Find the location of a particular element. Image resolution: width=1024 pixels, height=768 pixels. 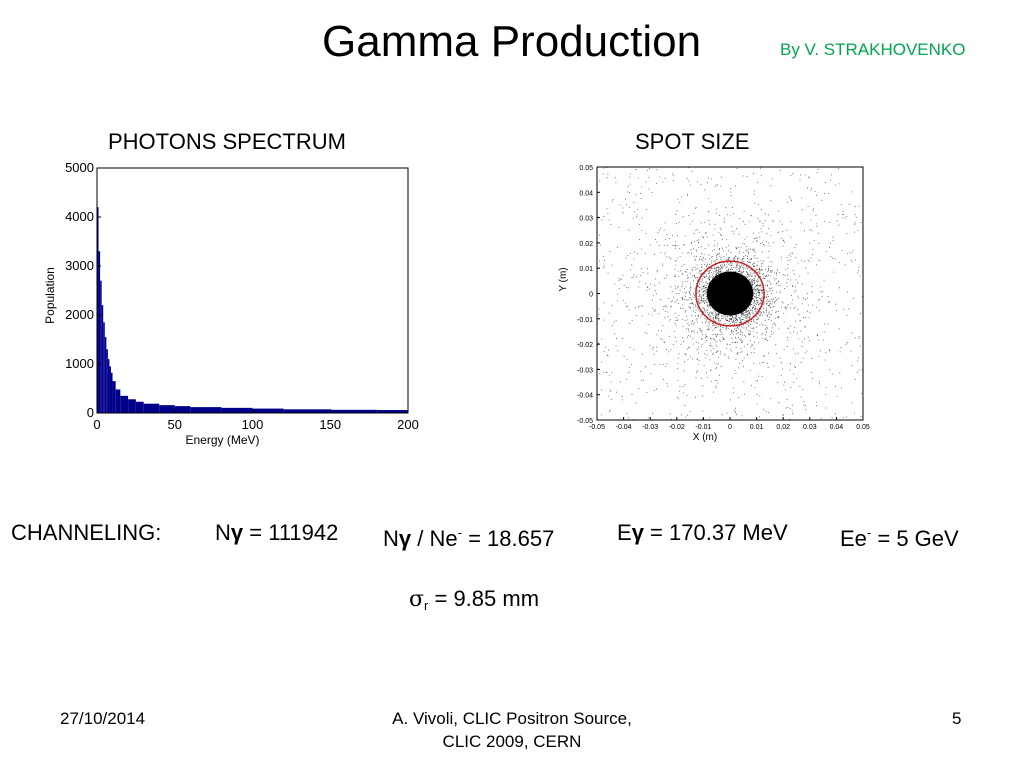

plot-frame is located at coordinates (252, 290).